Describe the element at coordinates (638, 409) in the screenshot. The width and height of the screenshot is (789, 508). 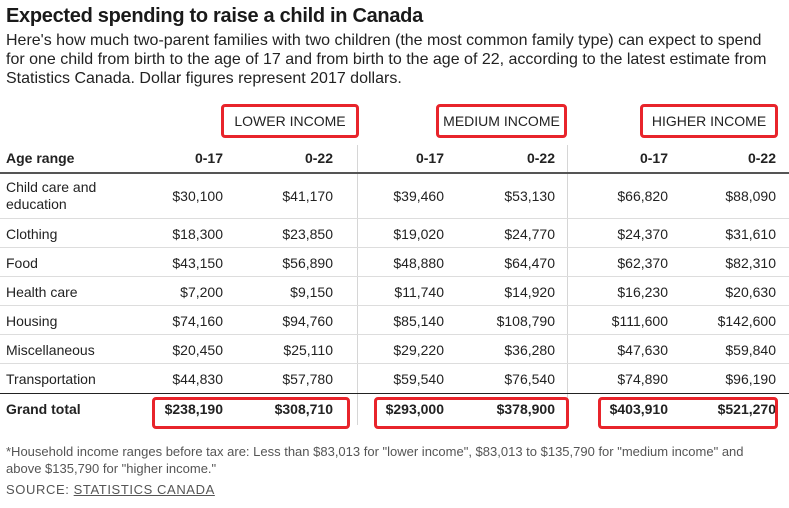
I see `total-cell: $403,910` at that location.